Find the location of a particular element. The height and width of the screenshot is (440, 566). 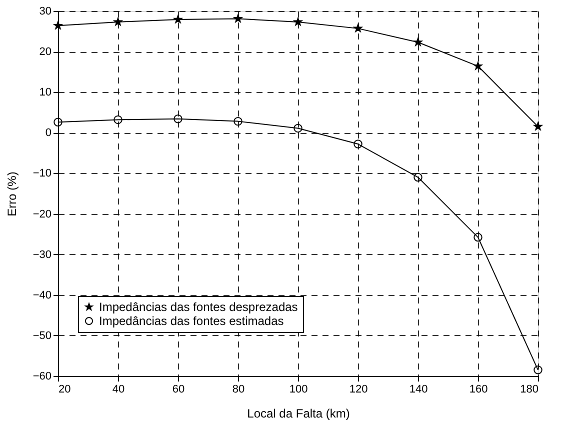

y-tick-label: −10 is located at coordinates (42, 174).